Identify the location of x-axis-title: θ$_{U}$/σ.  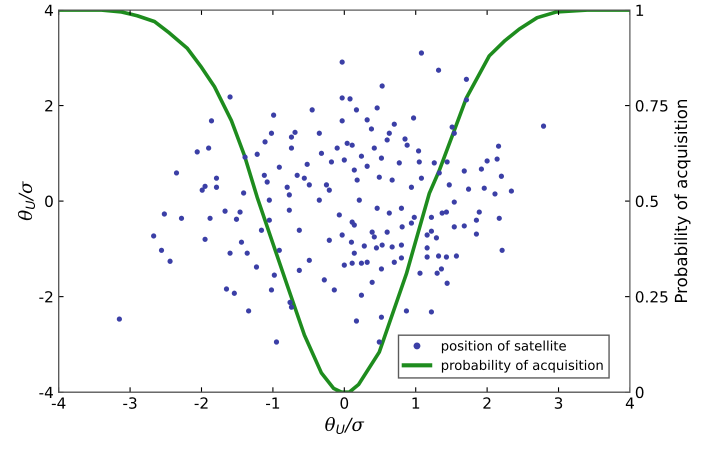
(344, 425).